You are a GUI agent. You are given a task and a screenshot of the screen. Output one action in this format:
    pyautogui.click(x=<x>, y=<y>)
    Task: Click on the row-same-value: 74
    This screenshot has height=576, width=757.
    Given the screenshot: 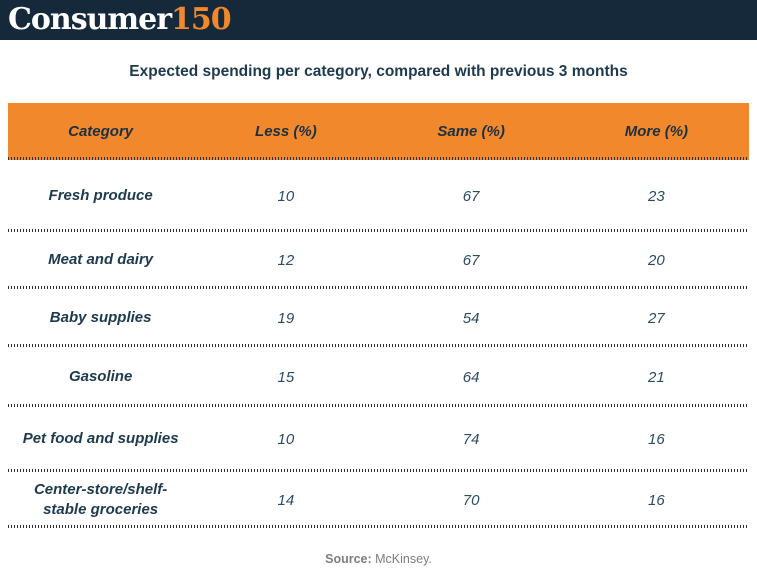 What is the action you would take?
    pyautogui.click(x=471, y=439)
    